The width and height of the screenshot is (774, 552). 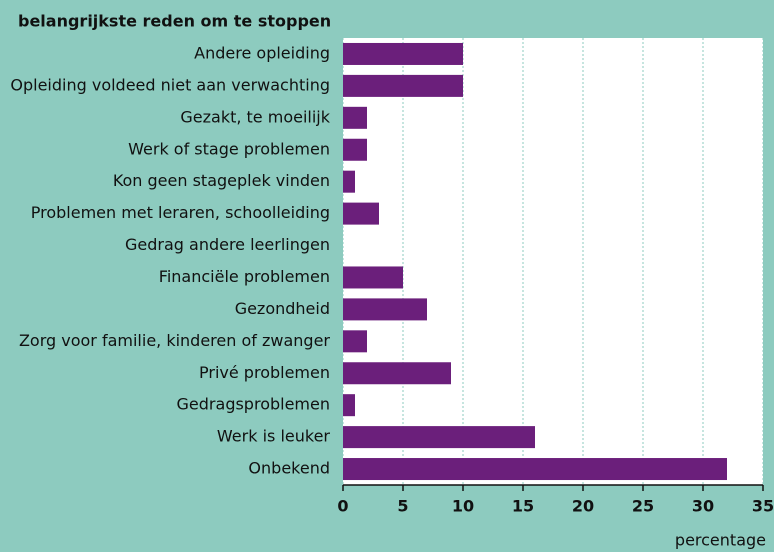 What do you see at coordinates (264, 372) in the screenshot?
I see `y-tick-label: Privé problemen` at bounding box center [264, 372].